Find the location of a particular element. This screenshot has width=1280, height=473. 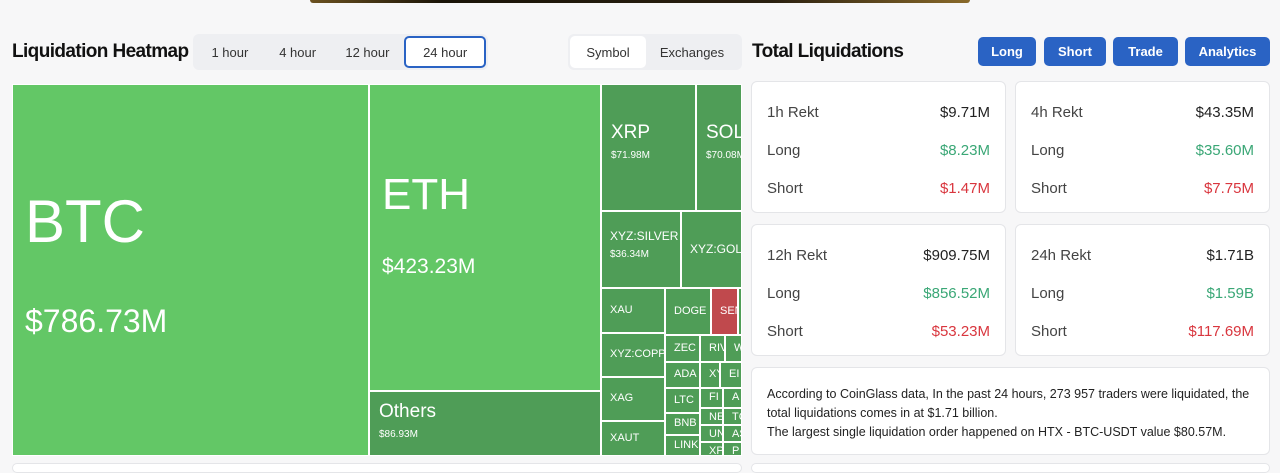

short-row: Short $1.47M is located at coordinates (878, 188).